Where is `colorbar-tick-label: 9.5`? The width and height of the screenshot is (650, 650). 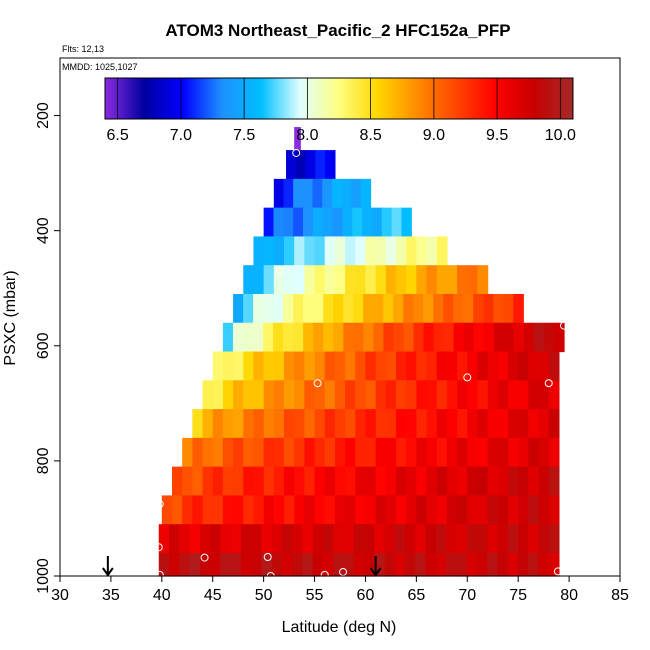 colorbar-tick-label: 9.5 is located at coordinates (497, 135).